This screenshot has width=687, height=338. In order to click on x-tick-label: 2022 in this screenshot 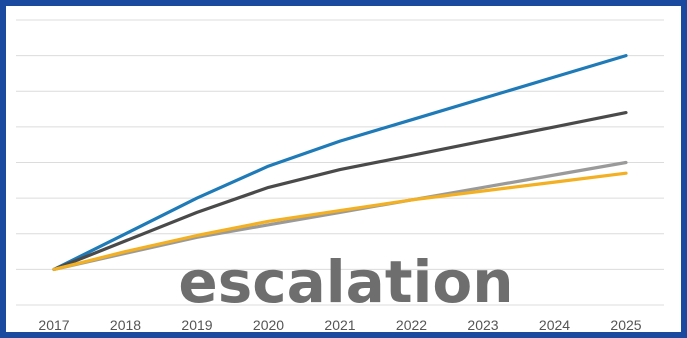, I will do `click(411, 325)`.